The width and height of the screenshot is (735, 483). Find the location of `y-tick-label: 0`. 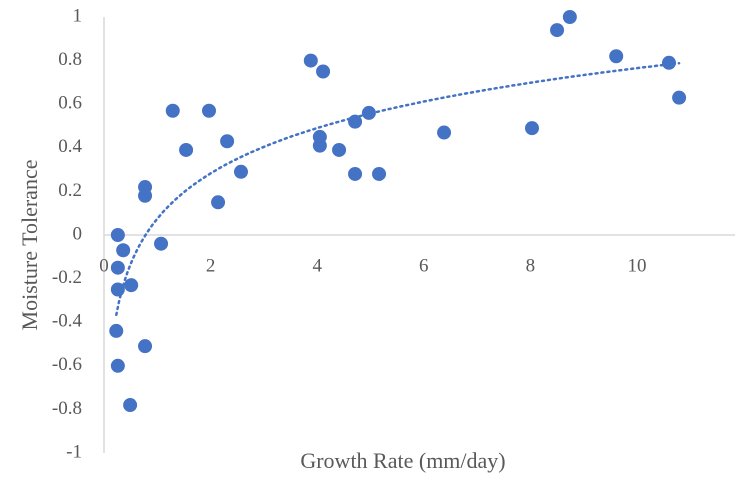

y-tick-label: 0 is located at coordinates (78, 233).